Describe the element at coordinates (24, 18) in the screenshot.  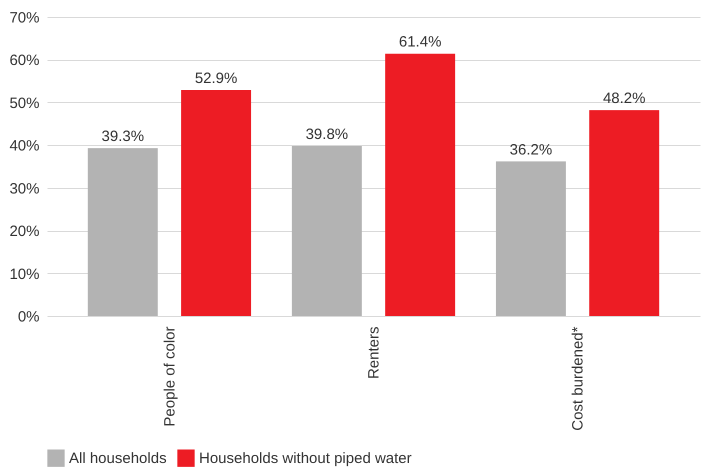
I see `y-tick-label: 70%` at that location.